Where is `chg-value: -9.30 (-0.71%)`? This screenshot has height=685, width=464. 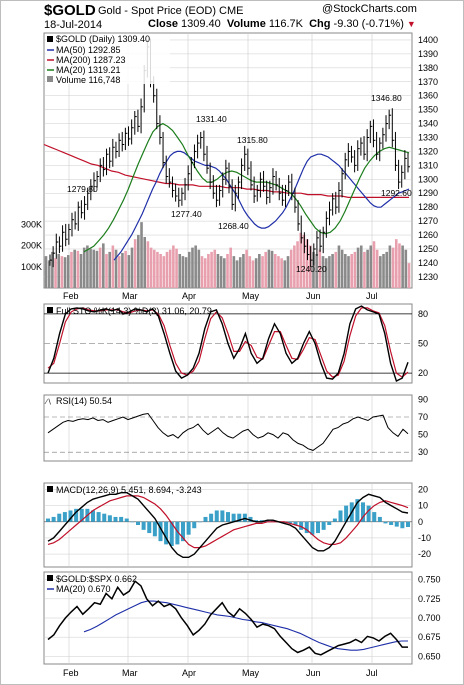 chg-value: -9.30 (-0.71%) is located at coordinates (368, 24).